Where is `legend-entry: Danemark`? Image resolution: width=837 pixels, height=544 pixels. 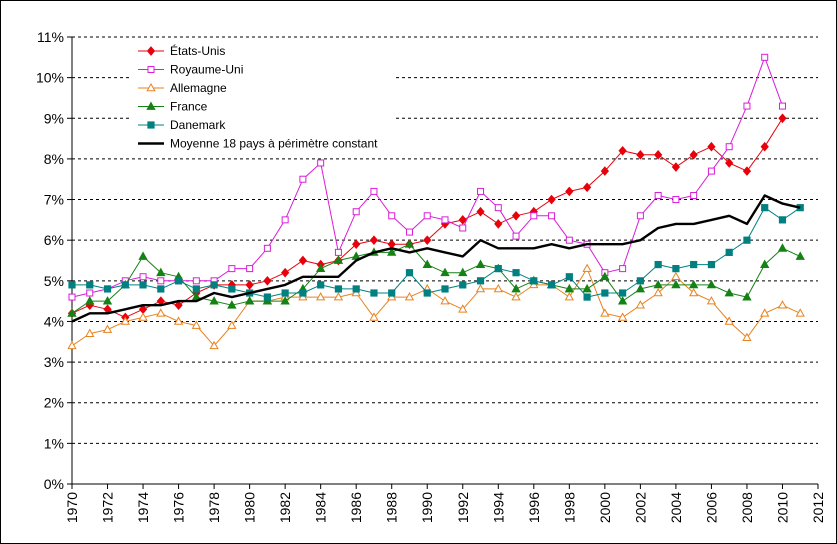
legend-entry: Danemark is located at coordinates (182, 125).